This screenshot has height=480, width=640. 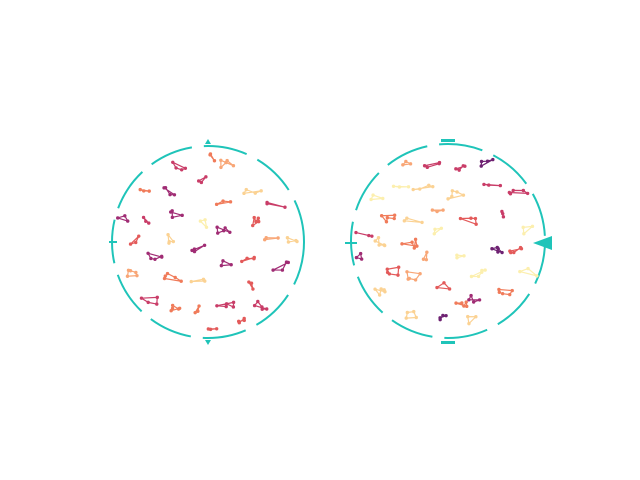 I want to click on left-disc-panel, so click(x=207, y=242).